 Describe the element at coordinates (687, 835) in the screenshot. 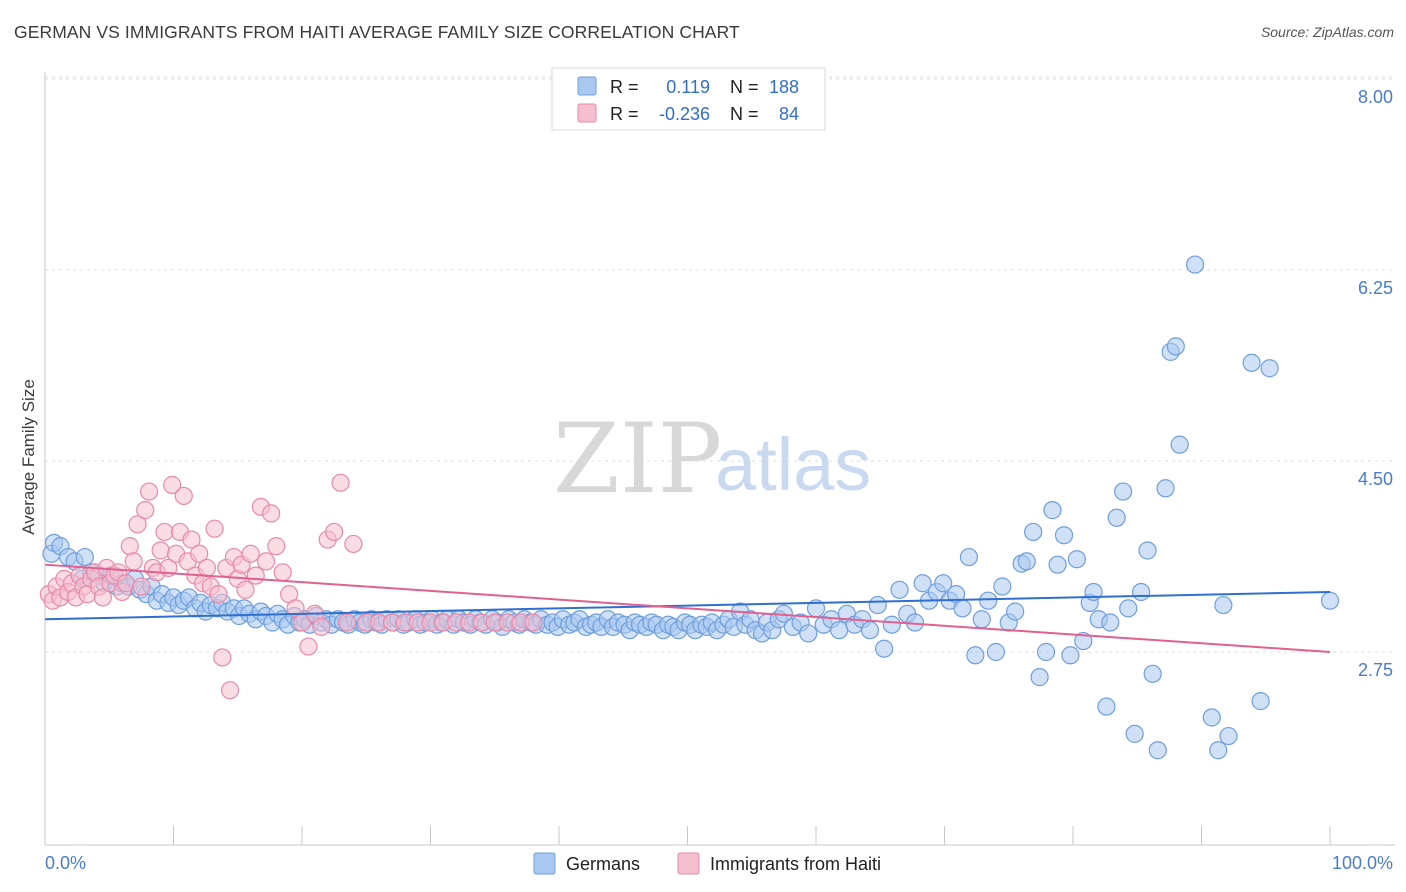

I see `x-axis-ticks` at that location.